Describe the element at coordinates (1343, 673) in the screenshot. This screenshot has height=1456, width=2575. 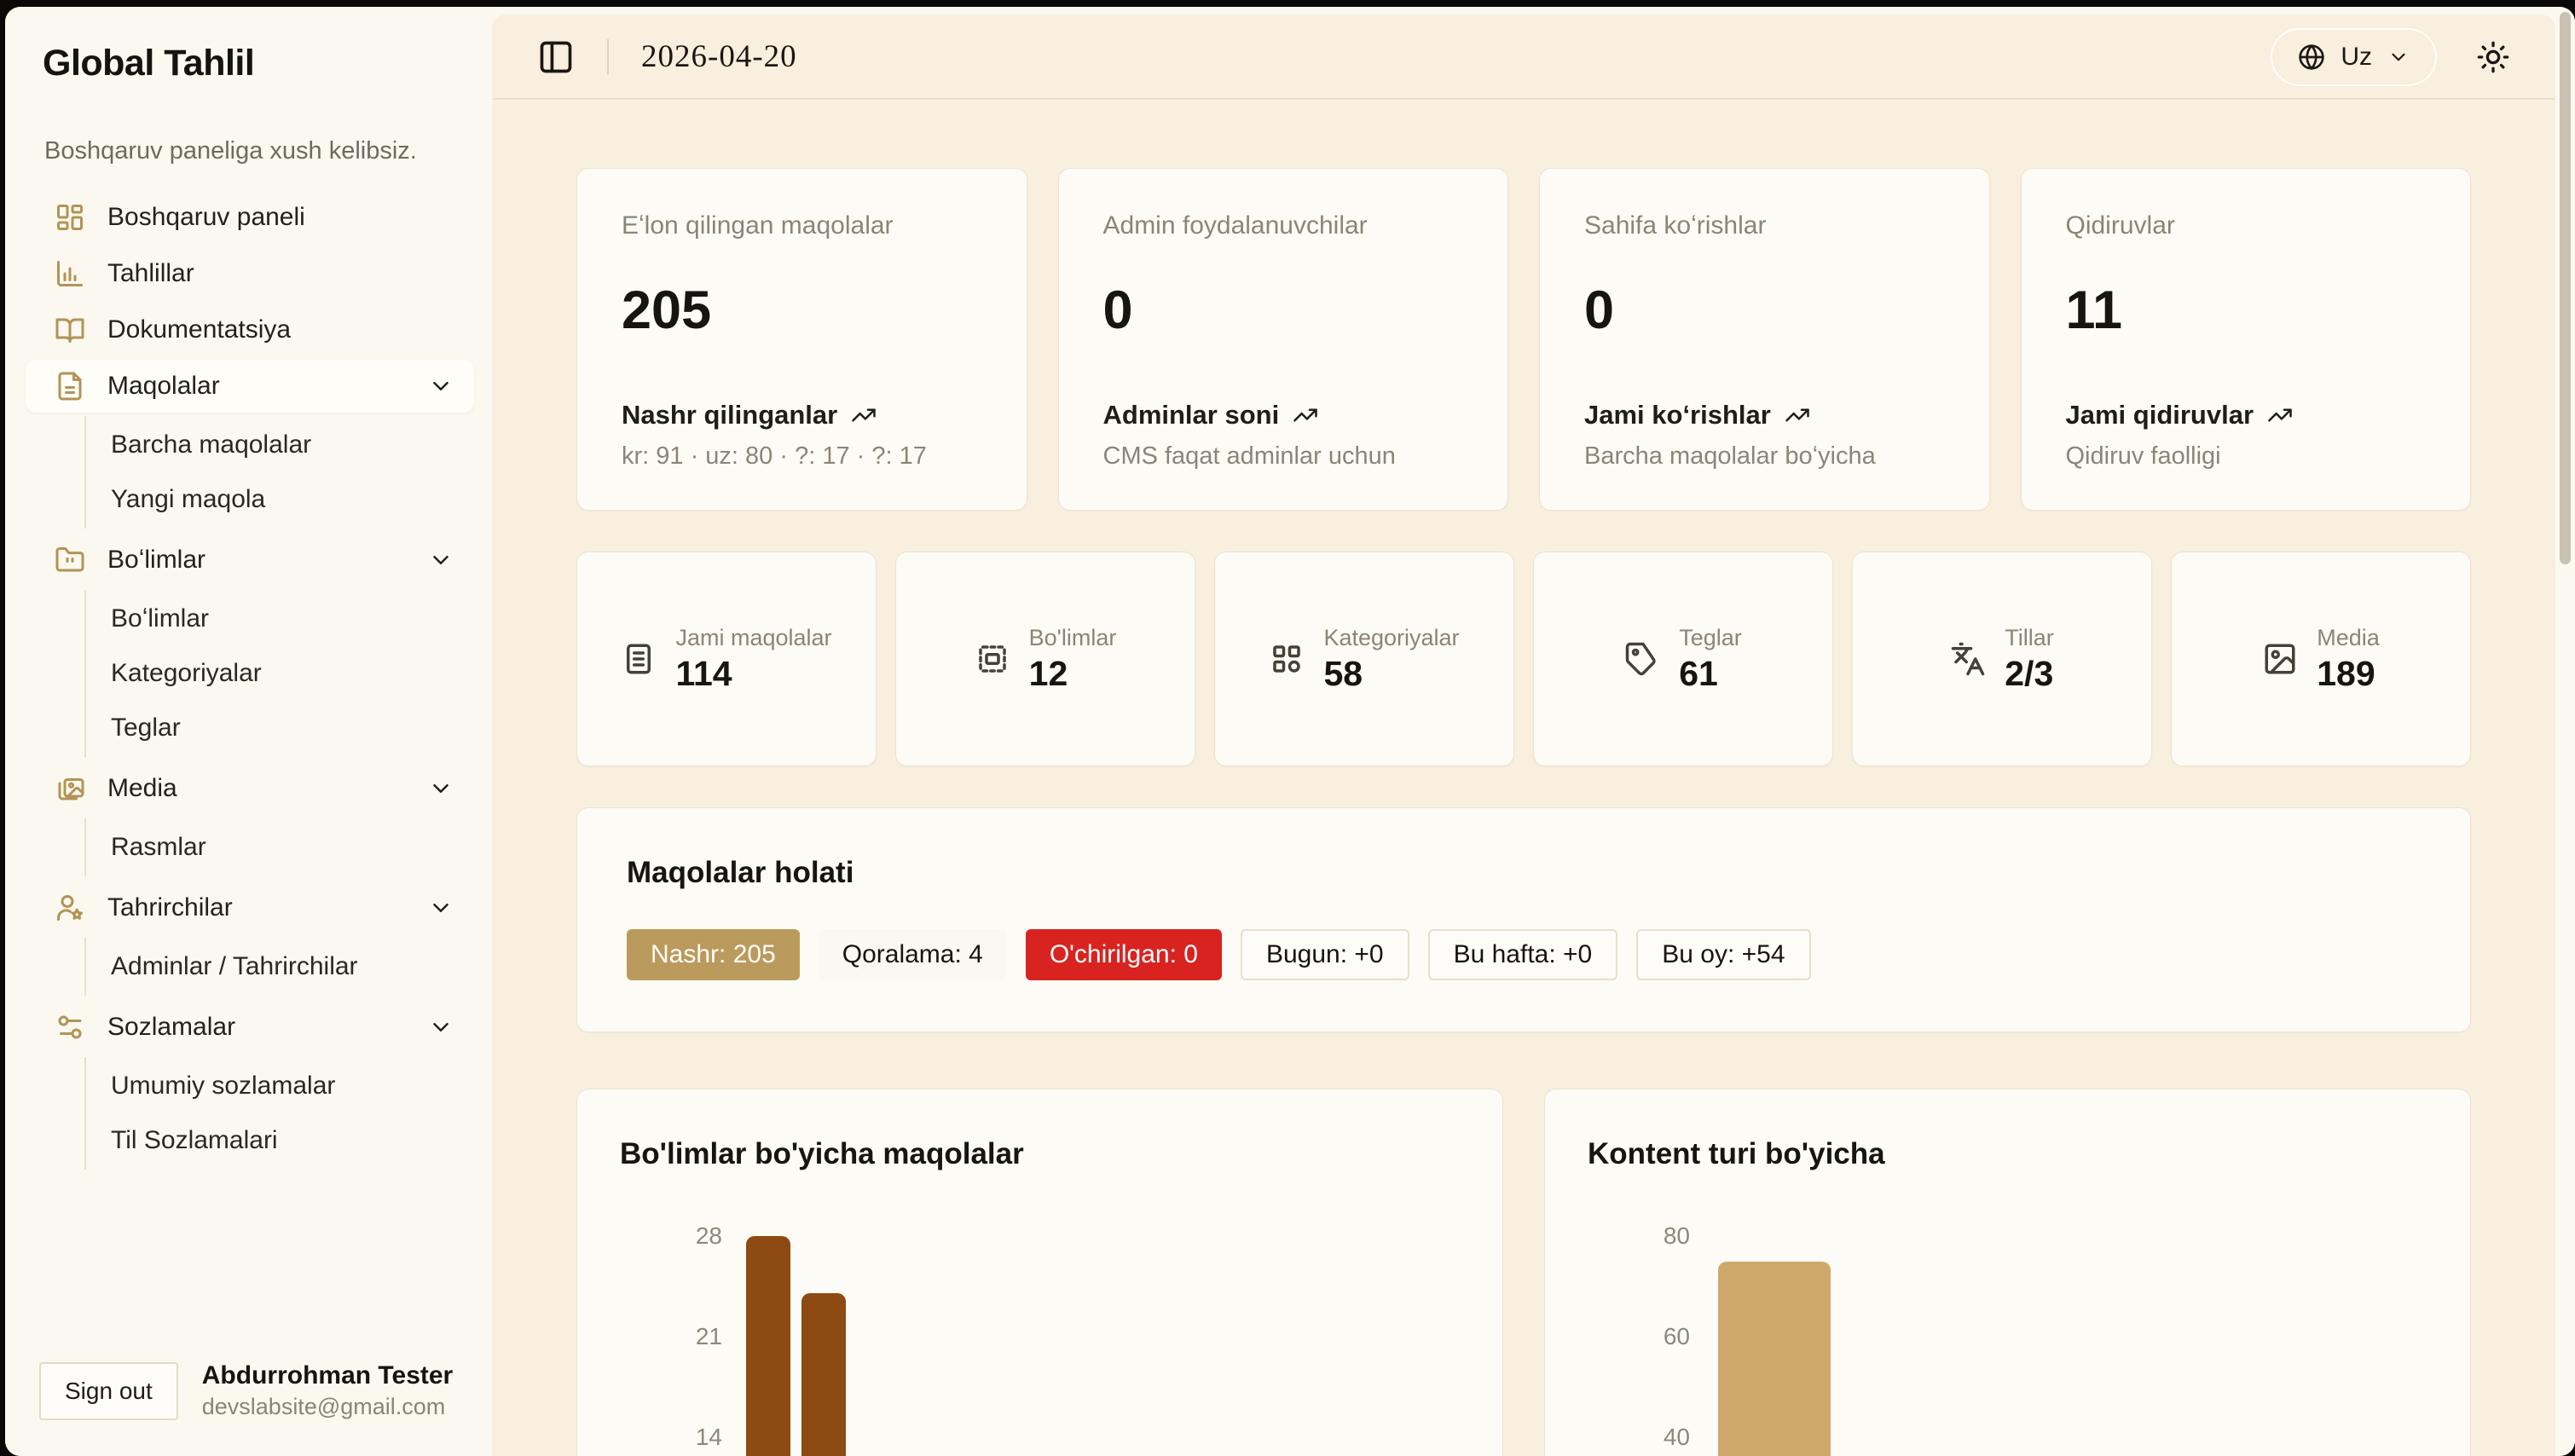
I see `mini-stat-value: 58` at that location.